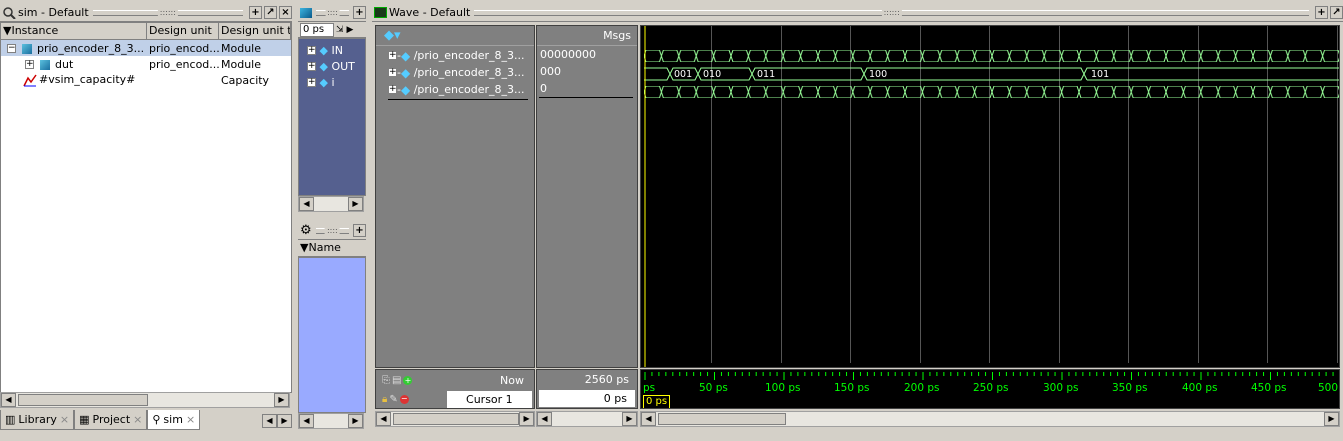  What do you see at coordinates (331, 66) in the screenshot?
I see `list-item: + ◆ OUT` at bounding box center [331, 66].